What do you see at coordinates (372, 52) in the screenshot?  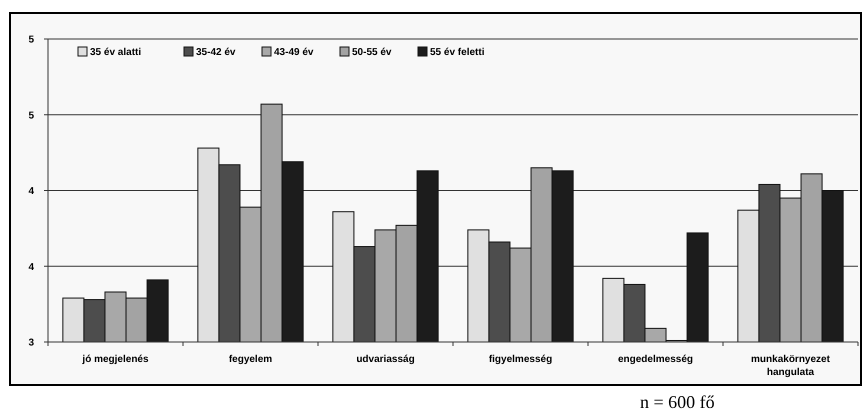 I see `legend-label: 50-55 év` at bounding box center [372, 52].